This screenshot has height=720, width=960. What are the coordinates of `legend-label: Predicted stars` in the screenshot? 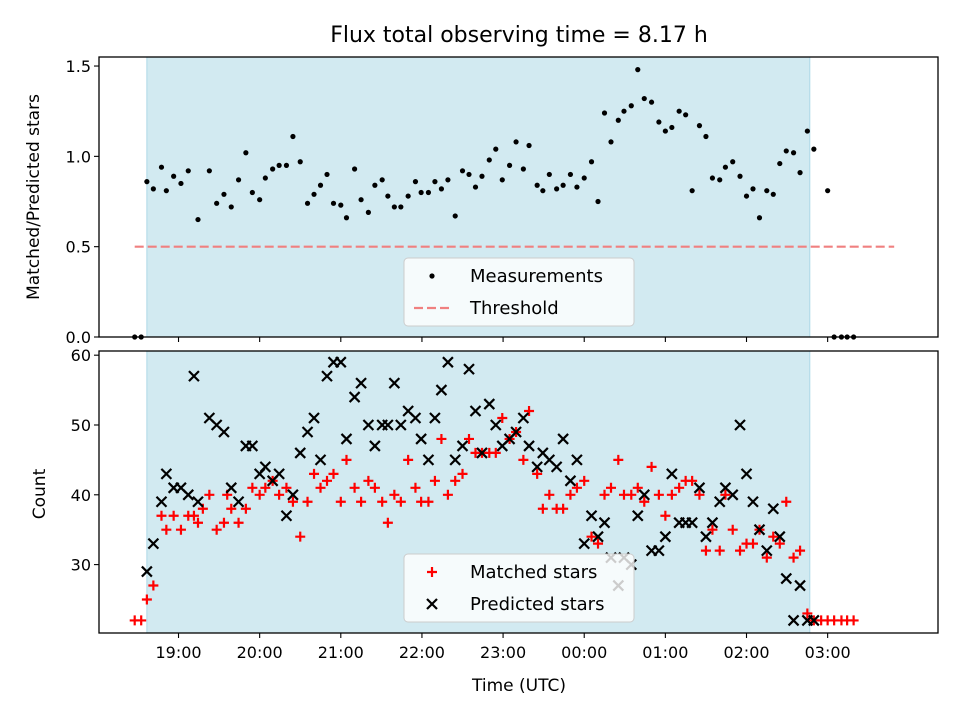 It's located at (537, 604).